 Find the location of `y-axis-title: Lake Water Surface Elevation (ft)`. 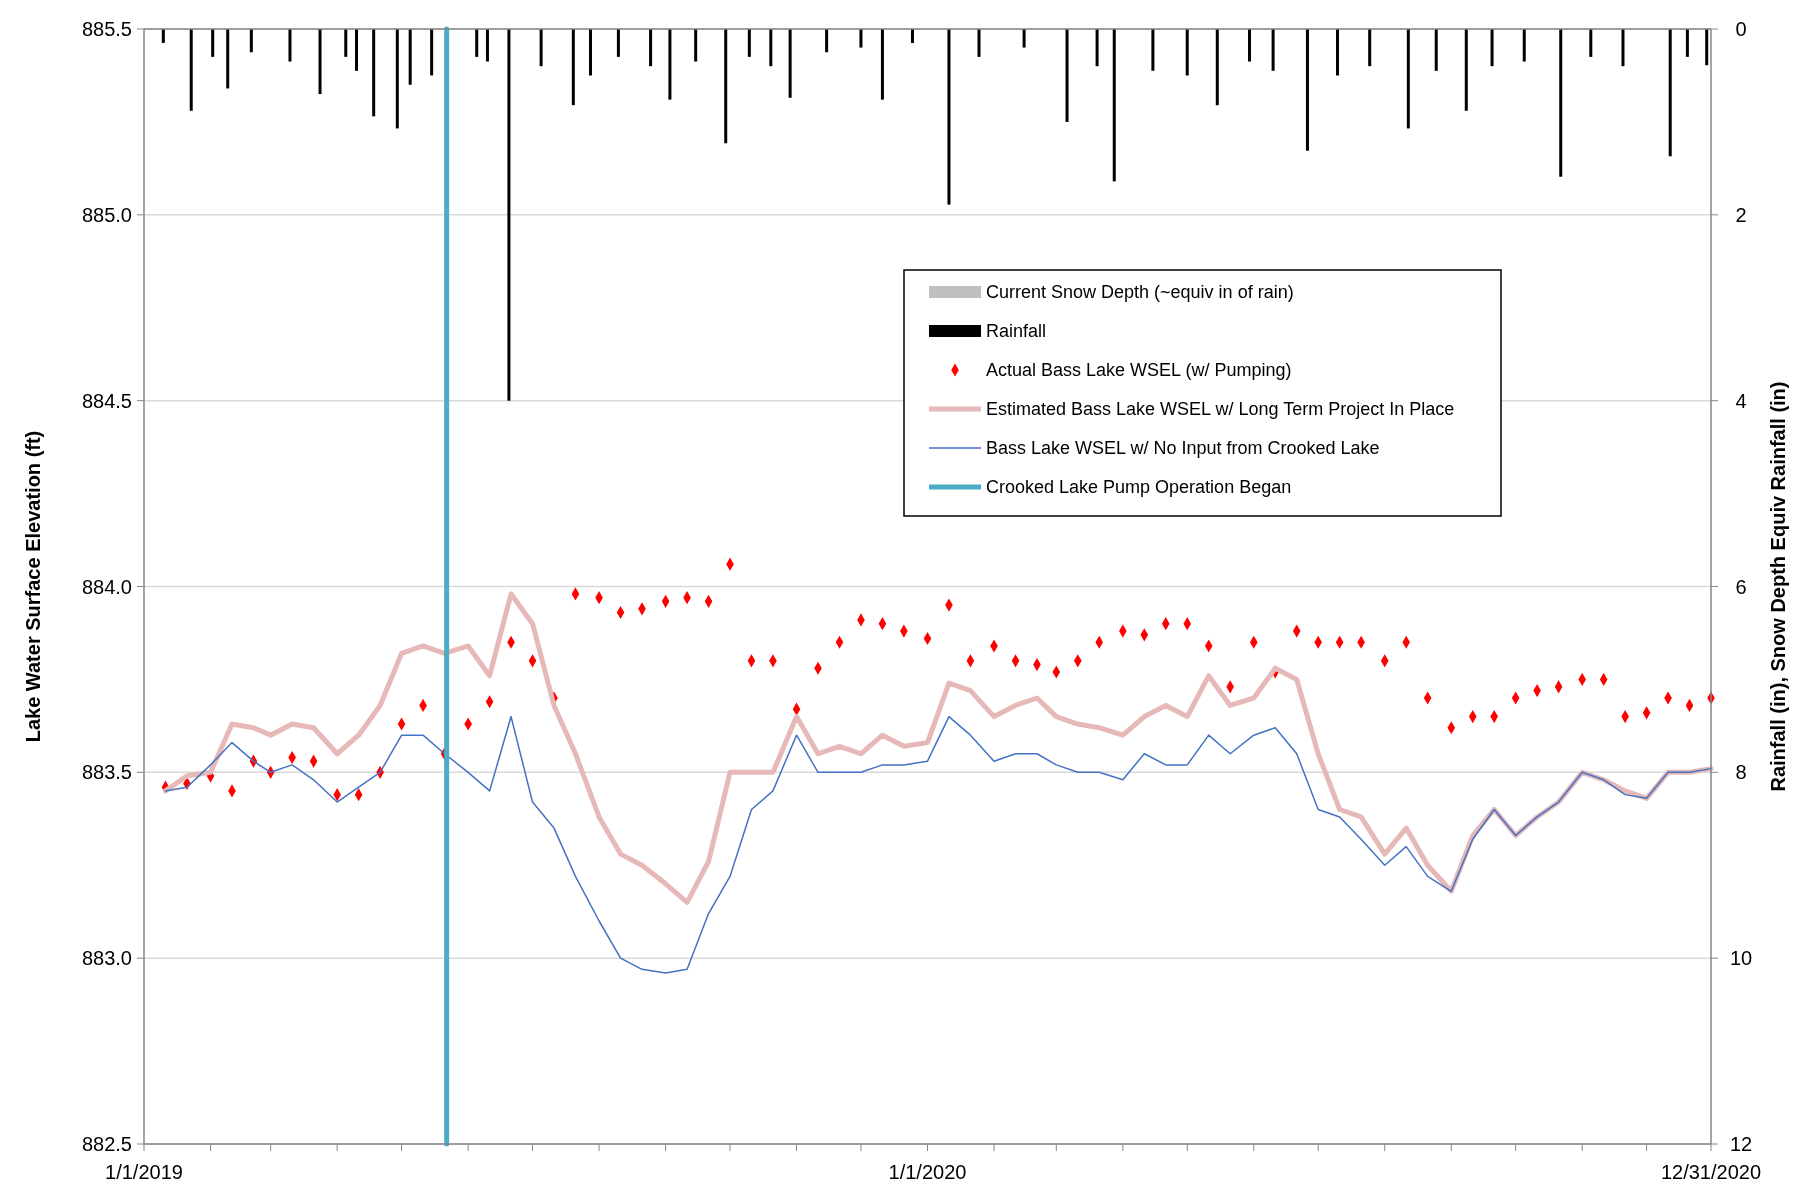

y-axis-title: Lake Water Surface Elevation (ft) is located at coordinates (33, 586).